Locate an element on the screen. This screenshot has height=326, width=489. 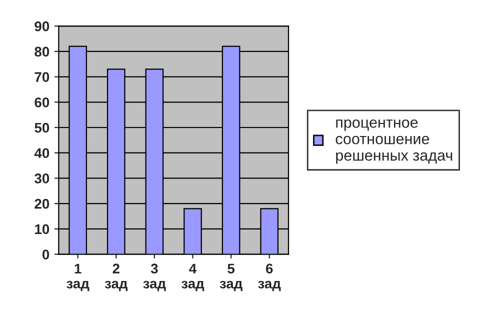
y-tick-label: 20 is located at coordinates (42, 203).